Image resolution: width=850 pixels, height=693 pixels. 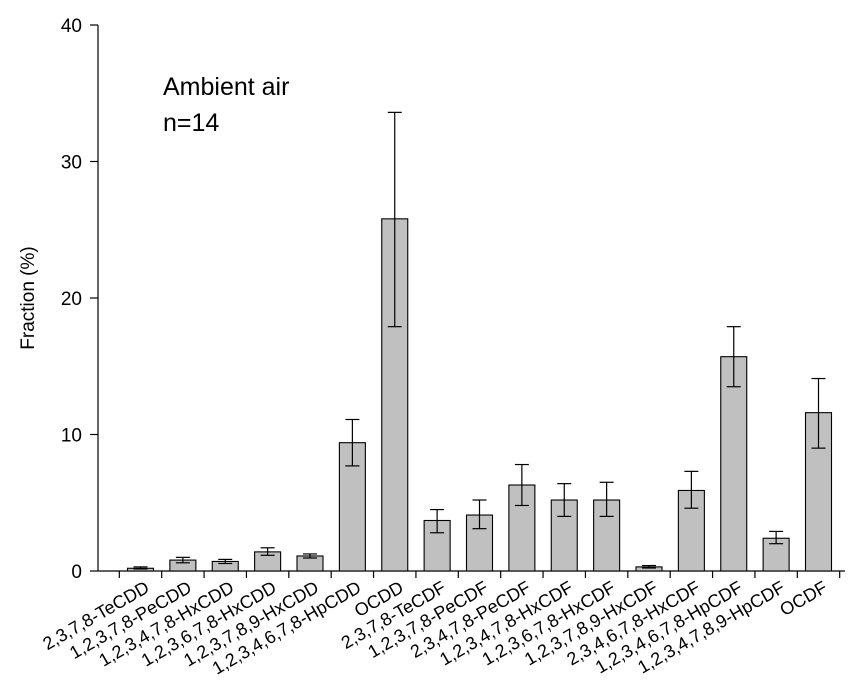 What do you see at coordinates (71, 163) in the screenshot?
I see `y-tick-label: 30` at bounding box center [71, 163].